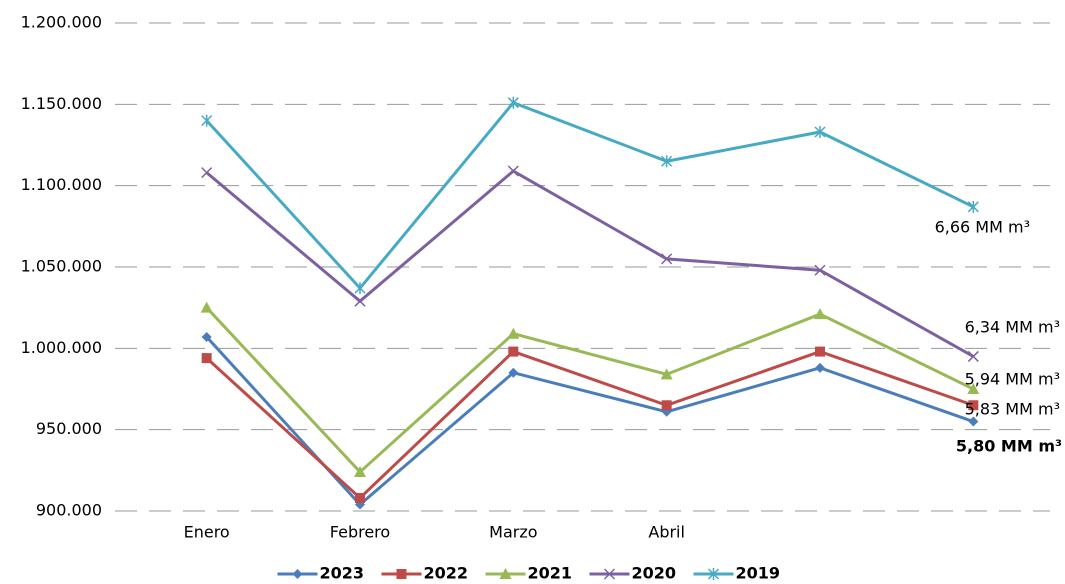  Describe the element at coordinates (61, 347) in the screenshot. I see `y-tick-label: 1.000.000` at that location.